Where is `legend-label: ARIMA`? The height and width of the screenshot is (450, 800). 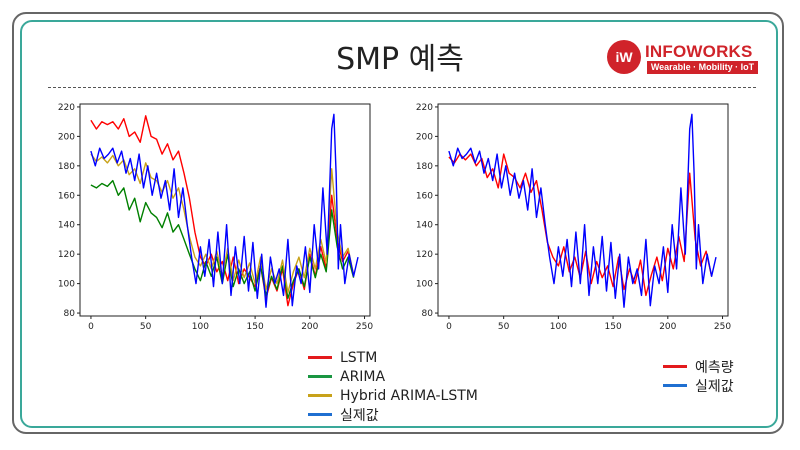 legend-label: ARIMA is located at coordinates (363, 376).